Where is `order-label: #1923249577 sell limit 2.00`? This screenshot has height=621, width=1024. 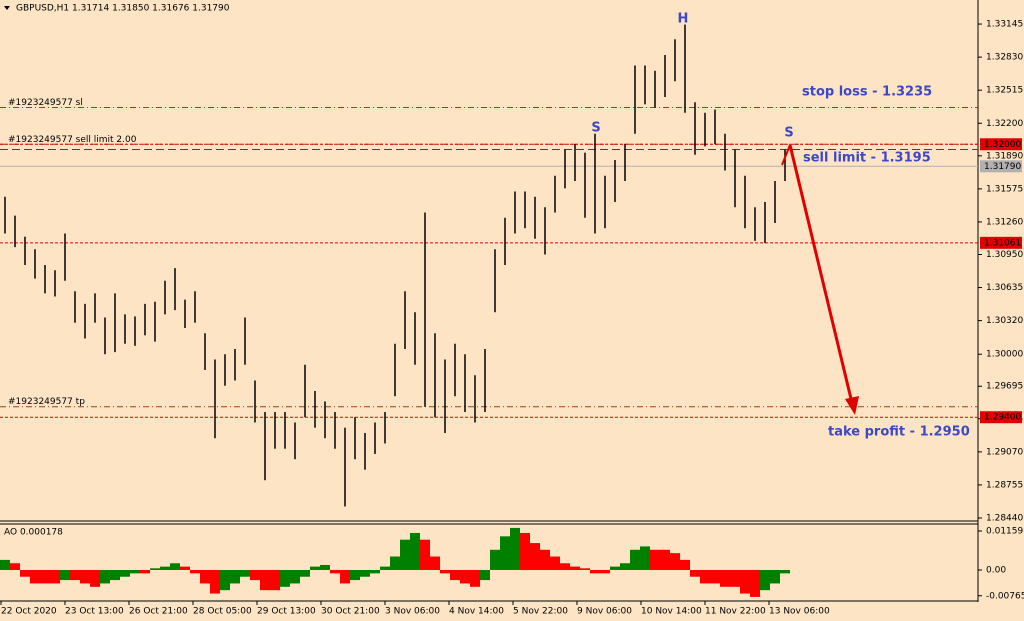
order-label: #1923249577 sell limit 2.00 is located at coordinates (72, 140).